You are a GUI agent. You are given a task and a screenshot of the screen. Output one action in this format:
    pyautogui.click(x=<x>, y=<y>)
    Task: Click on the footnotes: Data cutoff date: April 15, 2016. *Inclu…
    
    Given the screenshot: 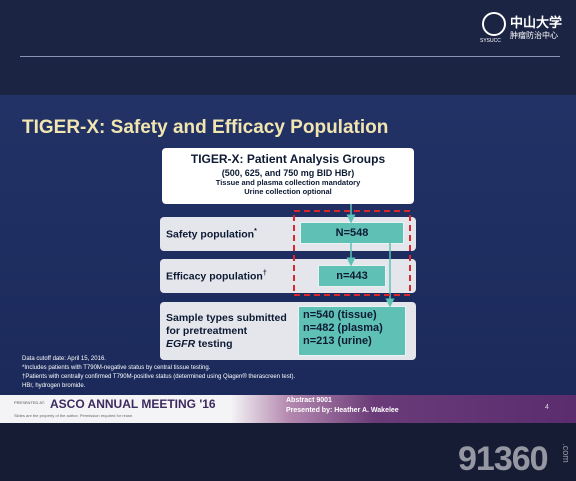 What is the action you would take?
    pyautogui.click(x=158, y=373)
    